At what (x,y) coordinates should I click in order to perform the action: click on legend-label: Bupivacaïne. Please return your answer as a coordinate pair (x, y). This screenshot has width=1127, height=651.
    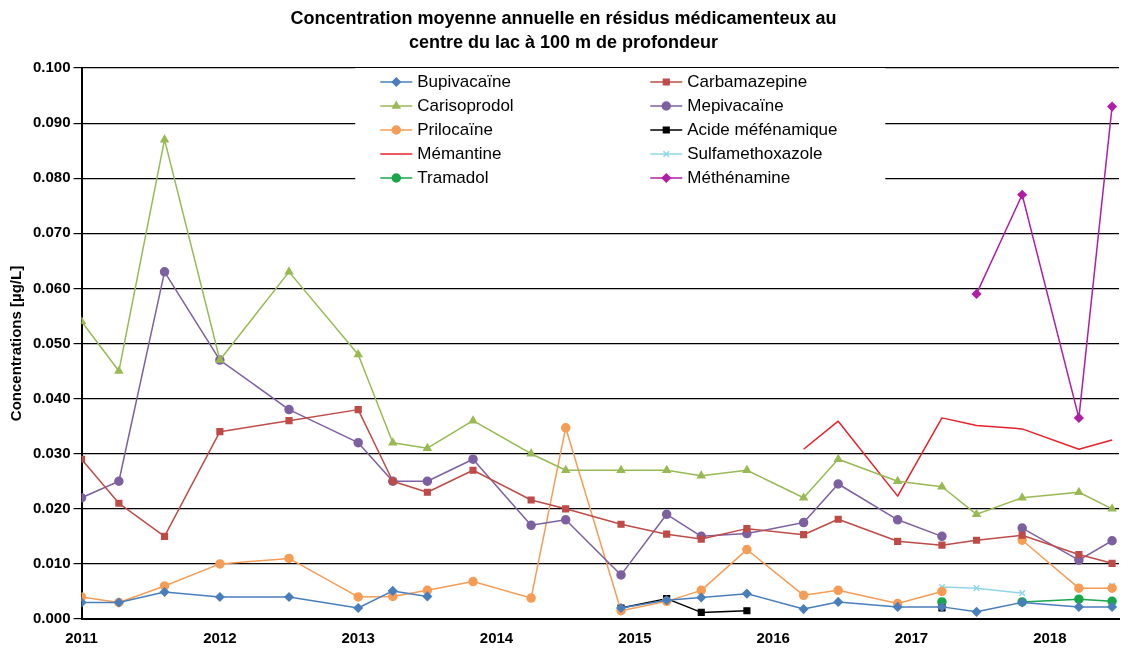
    Looking at the image, I should click on (464, 81).